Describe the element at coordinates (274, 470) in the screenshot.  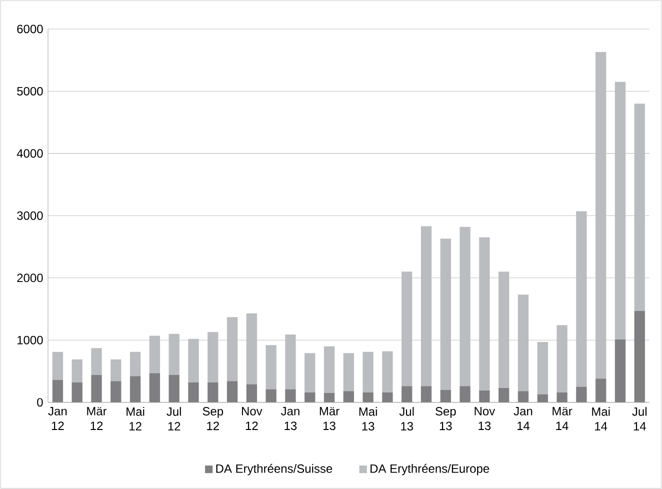
I see `legend-label: DA Erythréens/Suisse` at that location.